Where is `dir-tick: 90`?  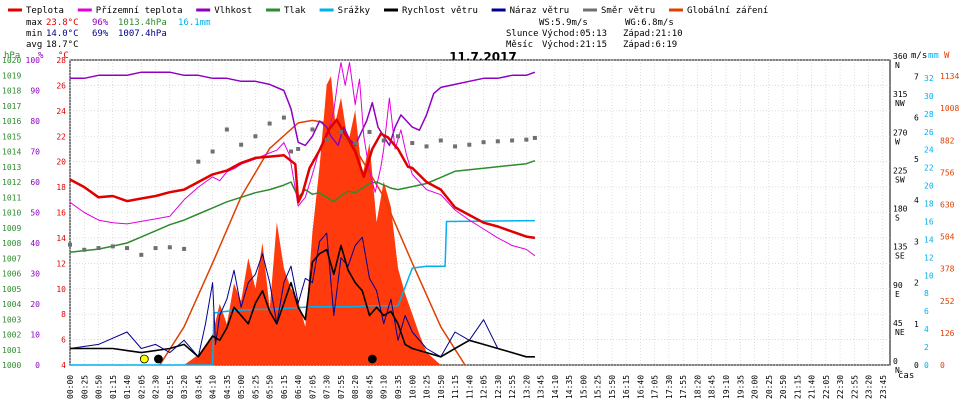
dir-tick: 90 is located at coordinates (898, 285).